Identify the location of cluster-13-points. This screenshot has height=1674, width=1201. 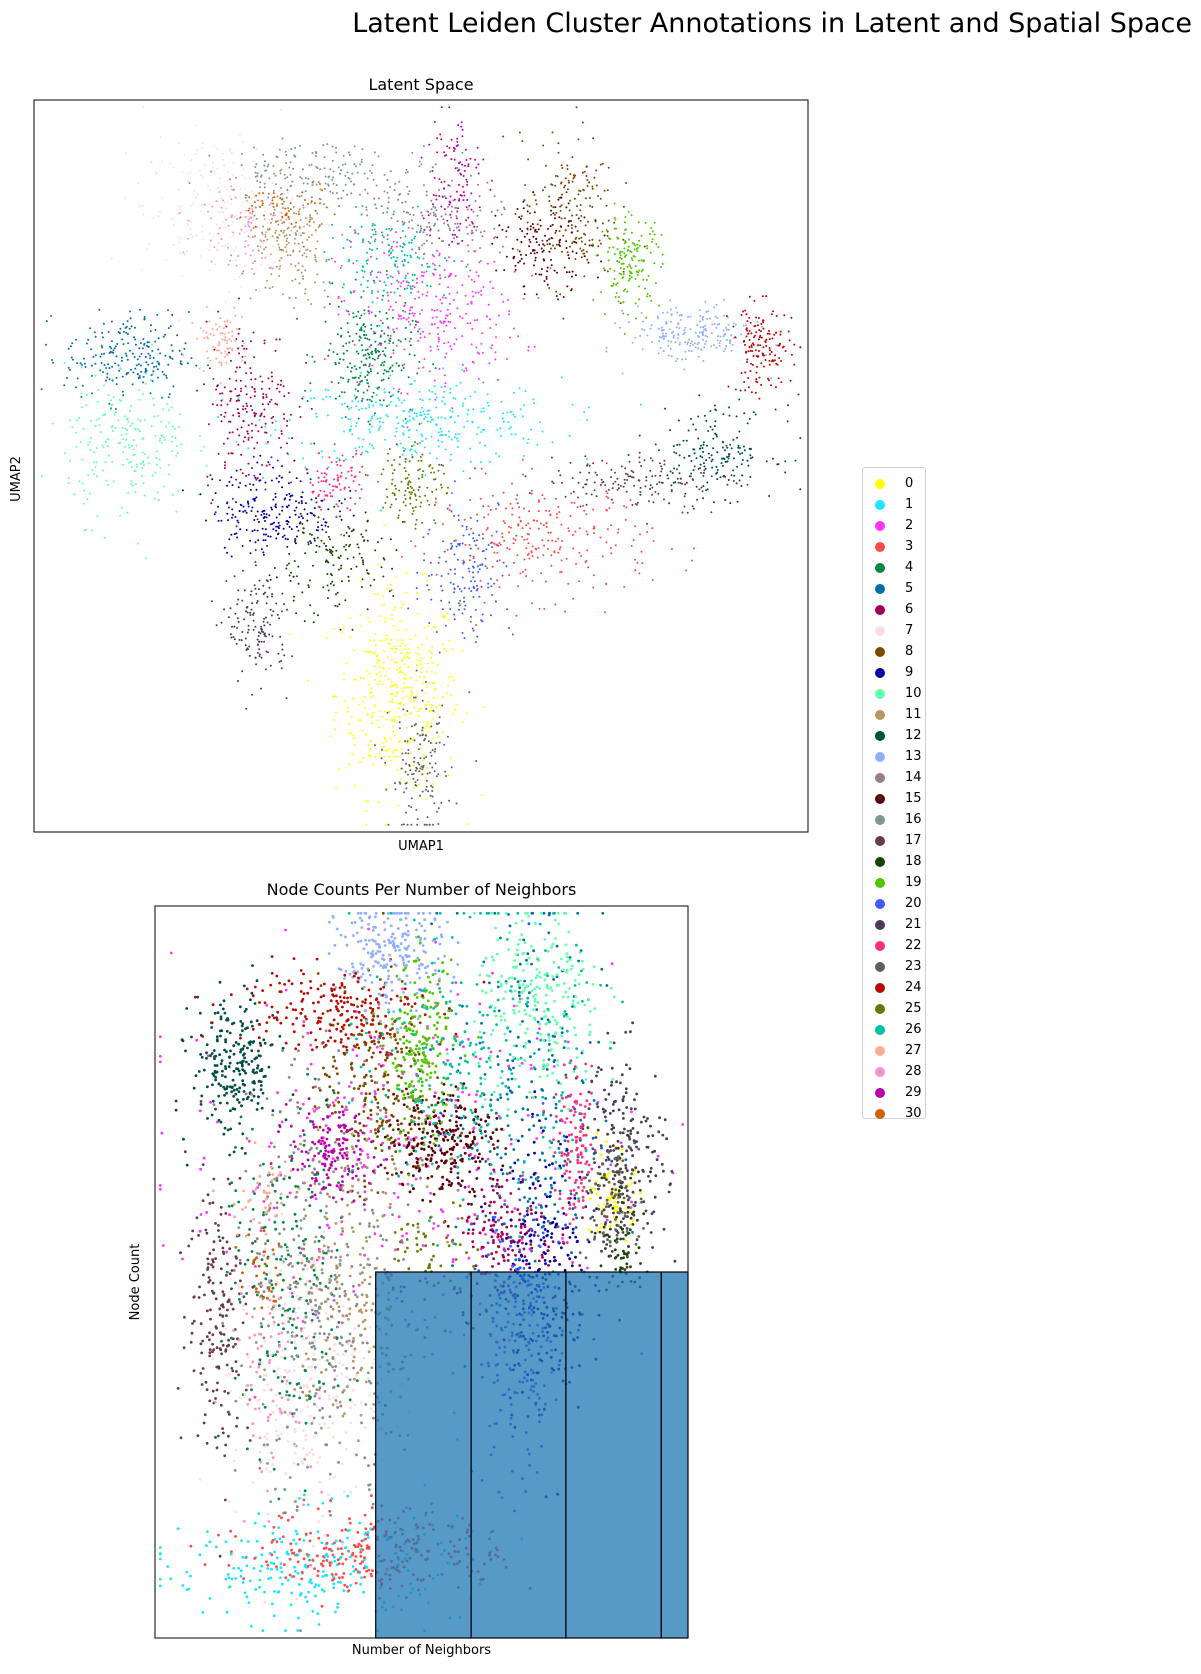
(703, 339).